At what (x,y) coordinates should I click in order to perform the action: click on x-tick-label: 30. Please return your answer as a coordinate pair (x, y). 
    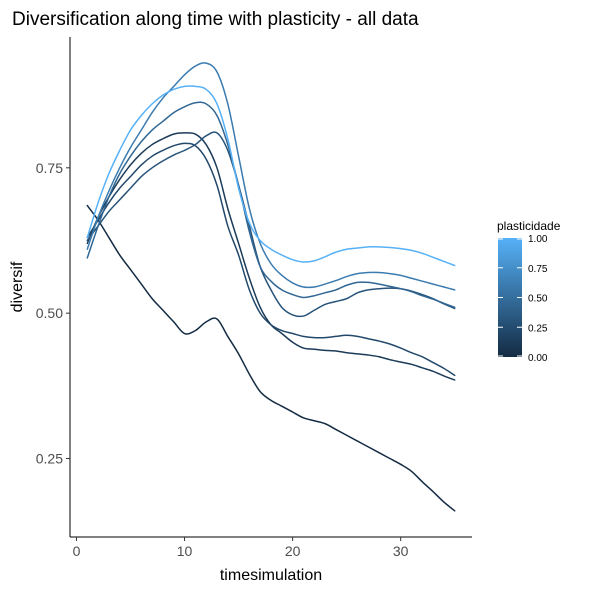
    Looking at the image, I should click on (401, 551).